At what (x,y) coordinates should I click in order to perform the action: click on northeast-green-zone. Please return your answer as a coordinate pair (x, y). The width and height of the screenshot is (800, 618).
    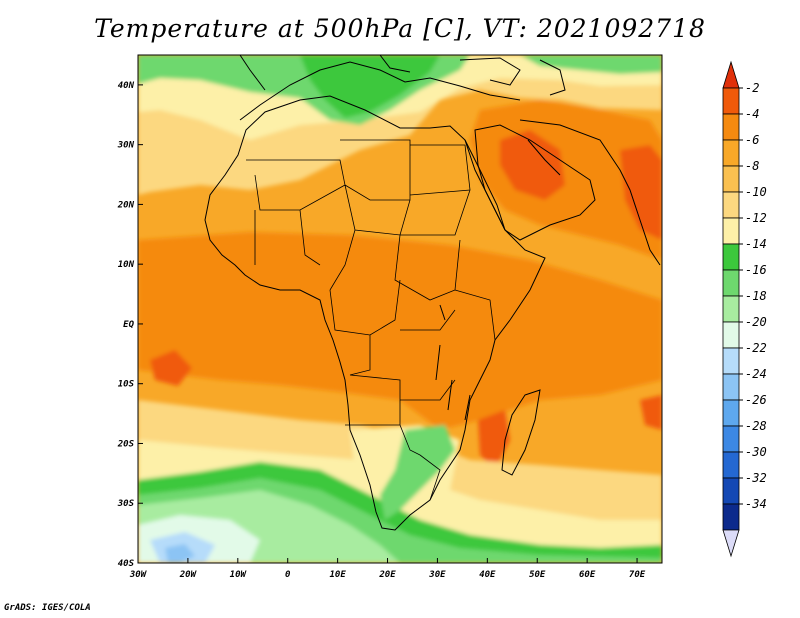
    Looking at the image, I should click on (591, 64).